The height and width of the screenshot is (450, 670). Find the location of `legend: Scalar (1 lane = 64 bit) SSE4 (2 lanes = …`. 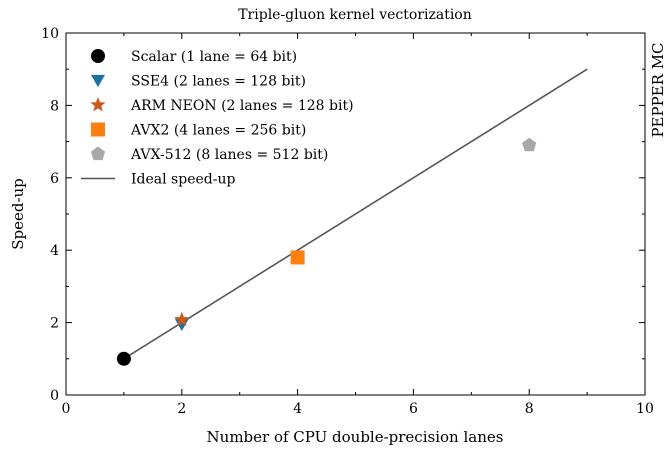

legend: Scalar (1 lane = 64 bit) SSE4 (2 lanes = … is located at coordinates (217, 118).